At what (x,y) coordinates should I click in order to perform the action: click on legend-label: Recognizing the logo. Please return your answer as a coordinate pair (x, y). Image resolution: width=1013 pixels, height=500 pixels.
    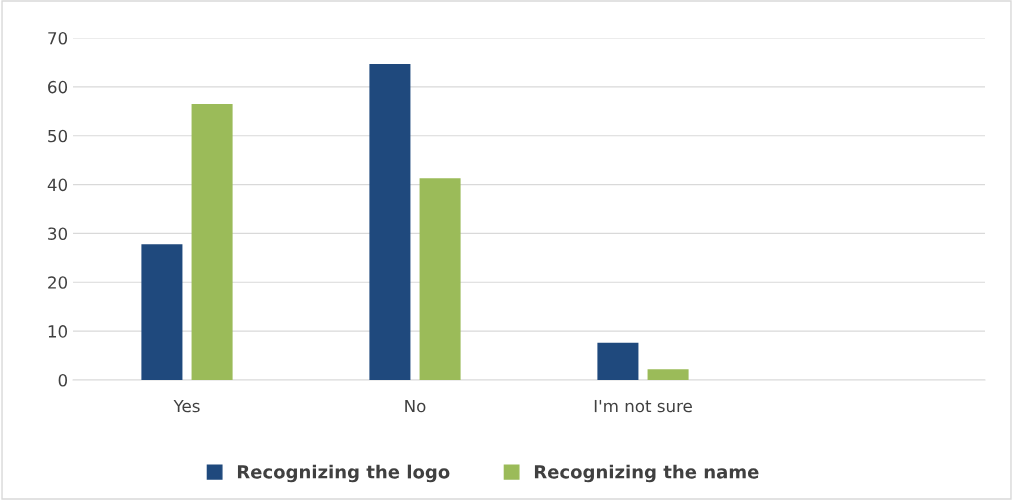
    Looking at the image, I should click on (343, 473).